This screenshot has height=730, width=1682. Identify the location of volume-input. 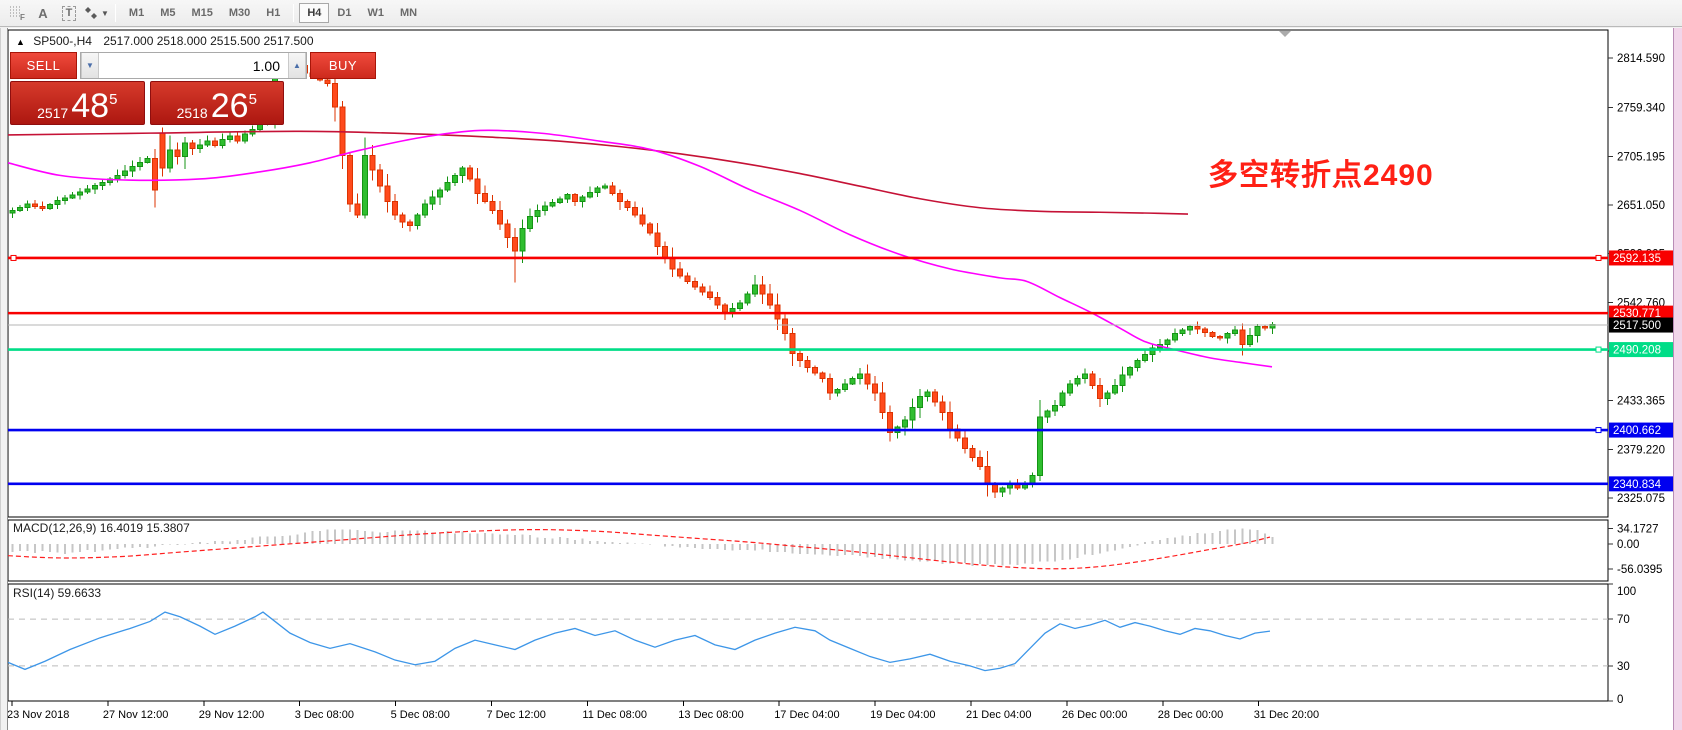
(193, 65).